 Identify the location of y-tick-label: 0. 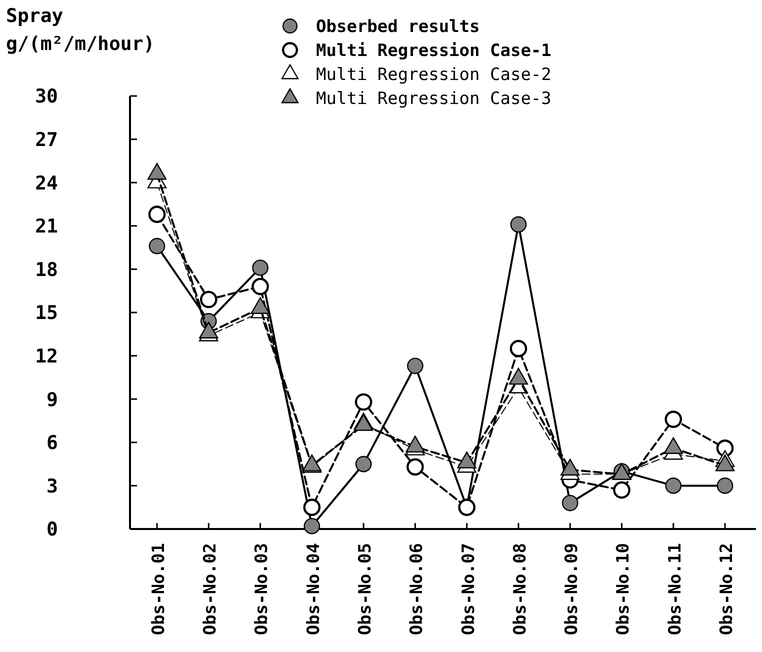
(52, 529).